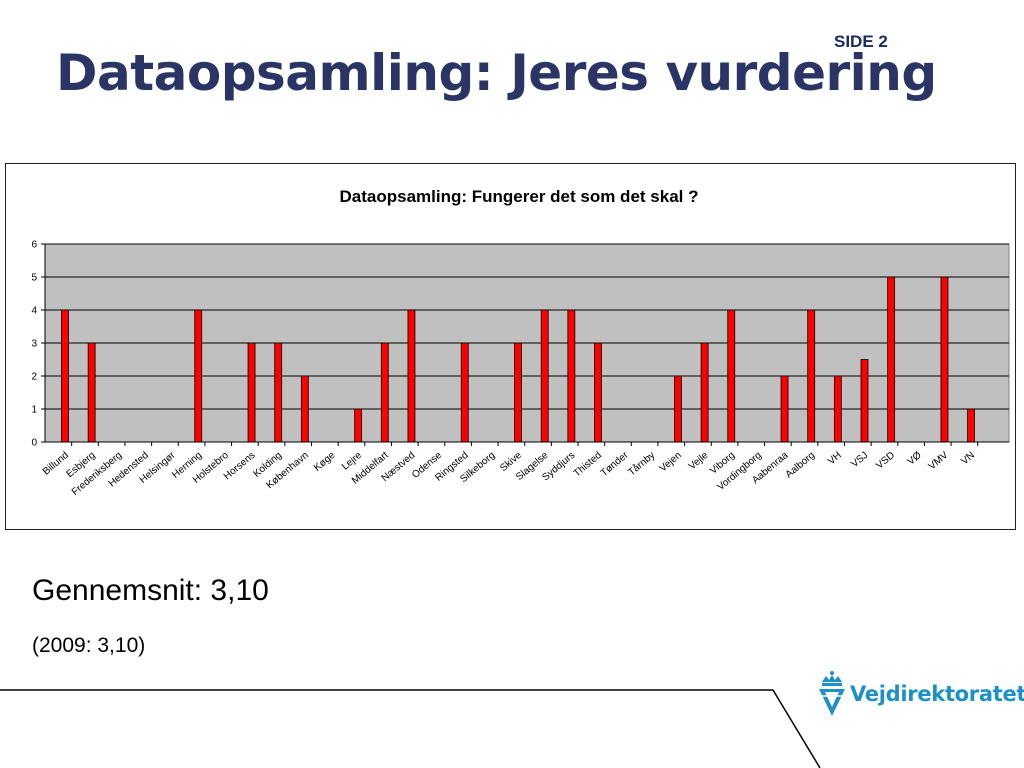 The image size is (1024, 768). What do you see at coordinates (864, 401) in the screenshot?
I see `bar-vsj` at bounding box center [864, 401].